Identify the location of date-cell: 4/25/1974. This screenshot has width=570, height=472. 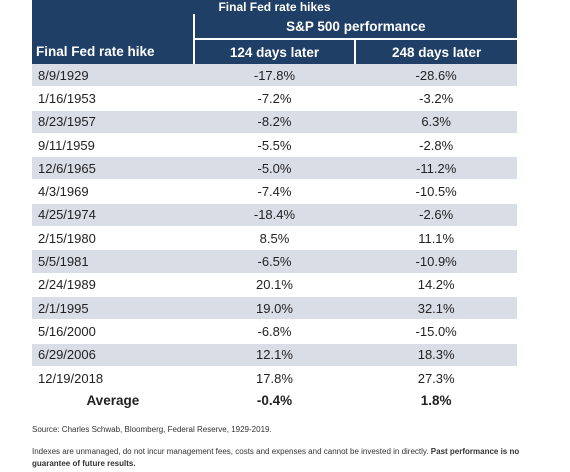
(113, 215).